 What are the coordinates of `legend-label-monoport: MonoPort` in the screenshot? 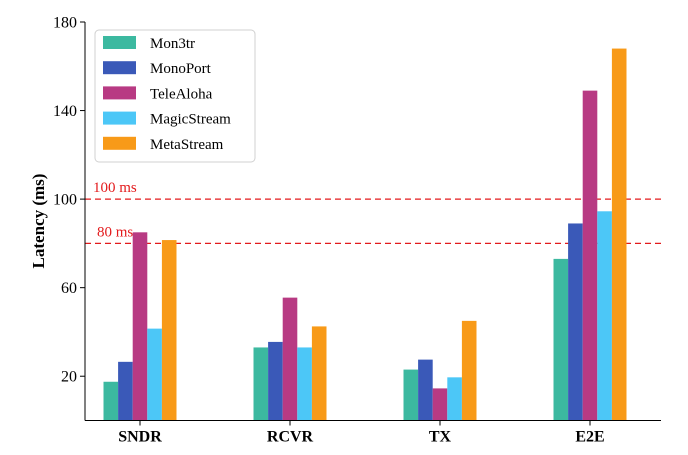 It's located at (181, 69).